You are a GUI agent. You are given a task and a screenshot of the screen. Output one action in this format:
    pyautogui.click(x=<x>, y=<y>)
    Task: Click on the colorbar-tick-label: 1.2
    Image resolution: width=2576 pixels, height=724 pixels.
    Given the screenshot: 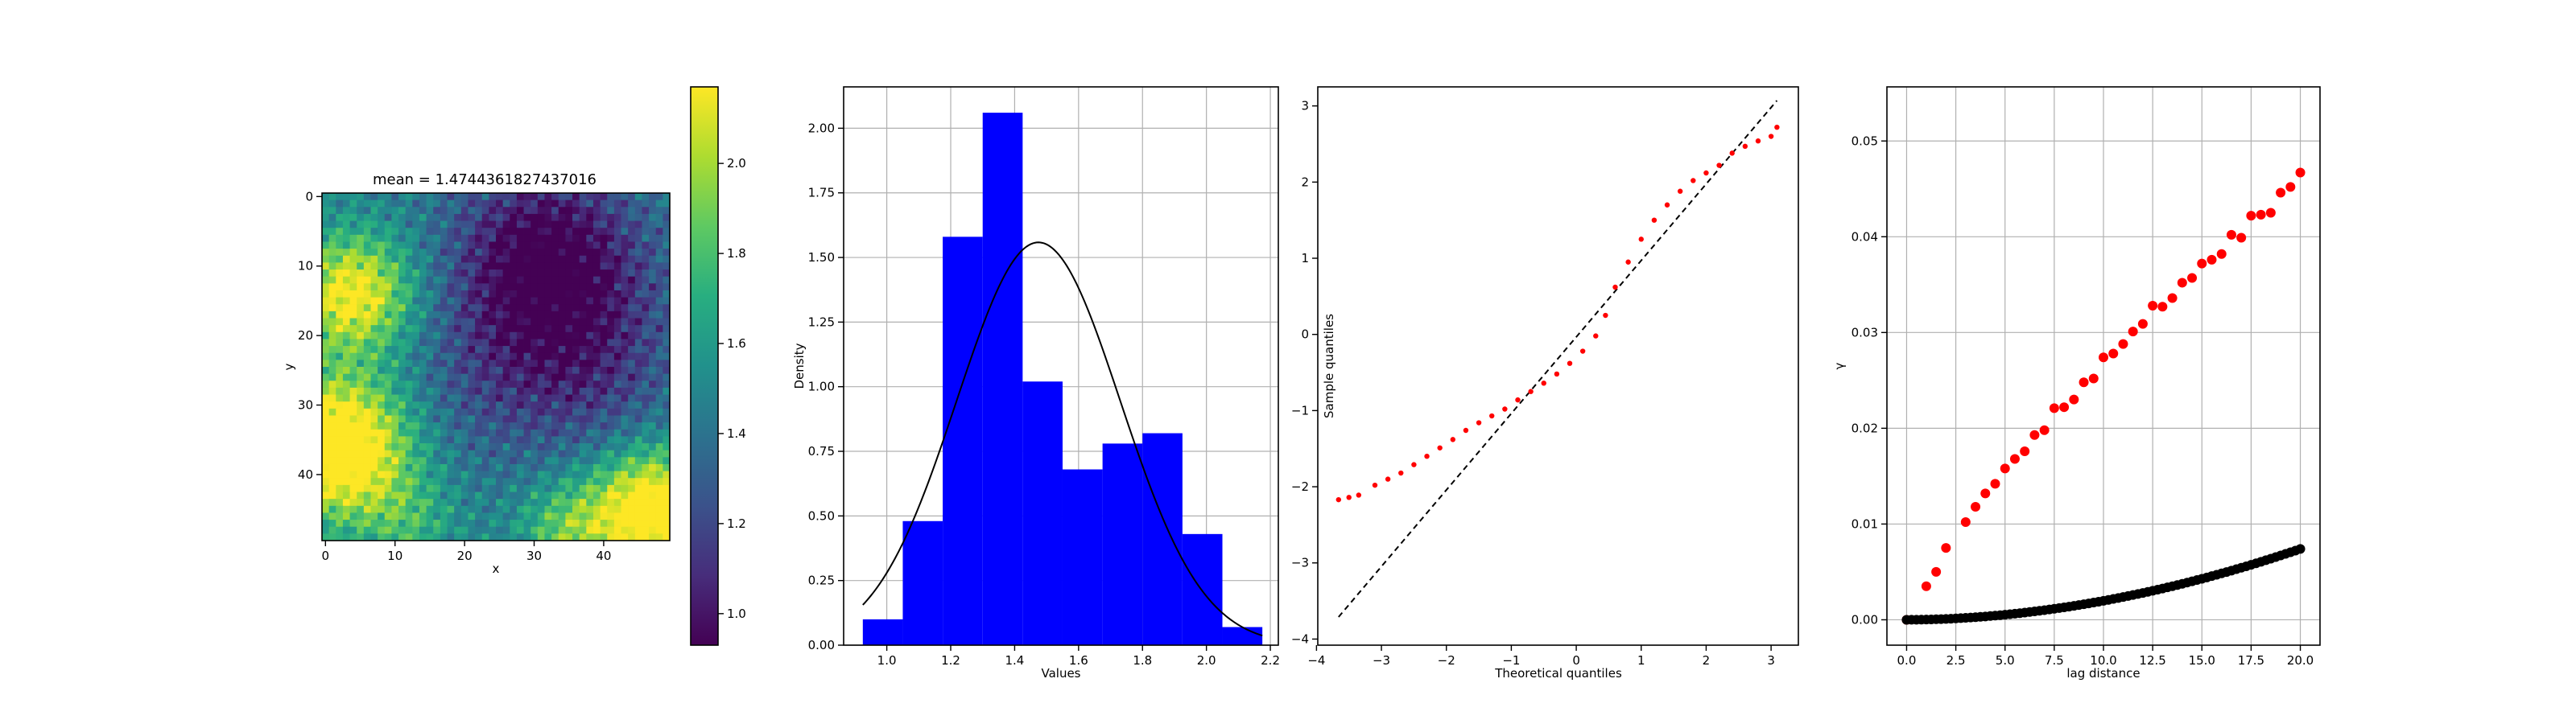 What is the action you would take?
    pyautogui.click(x=736, y=523)
    